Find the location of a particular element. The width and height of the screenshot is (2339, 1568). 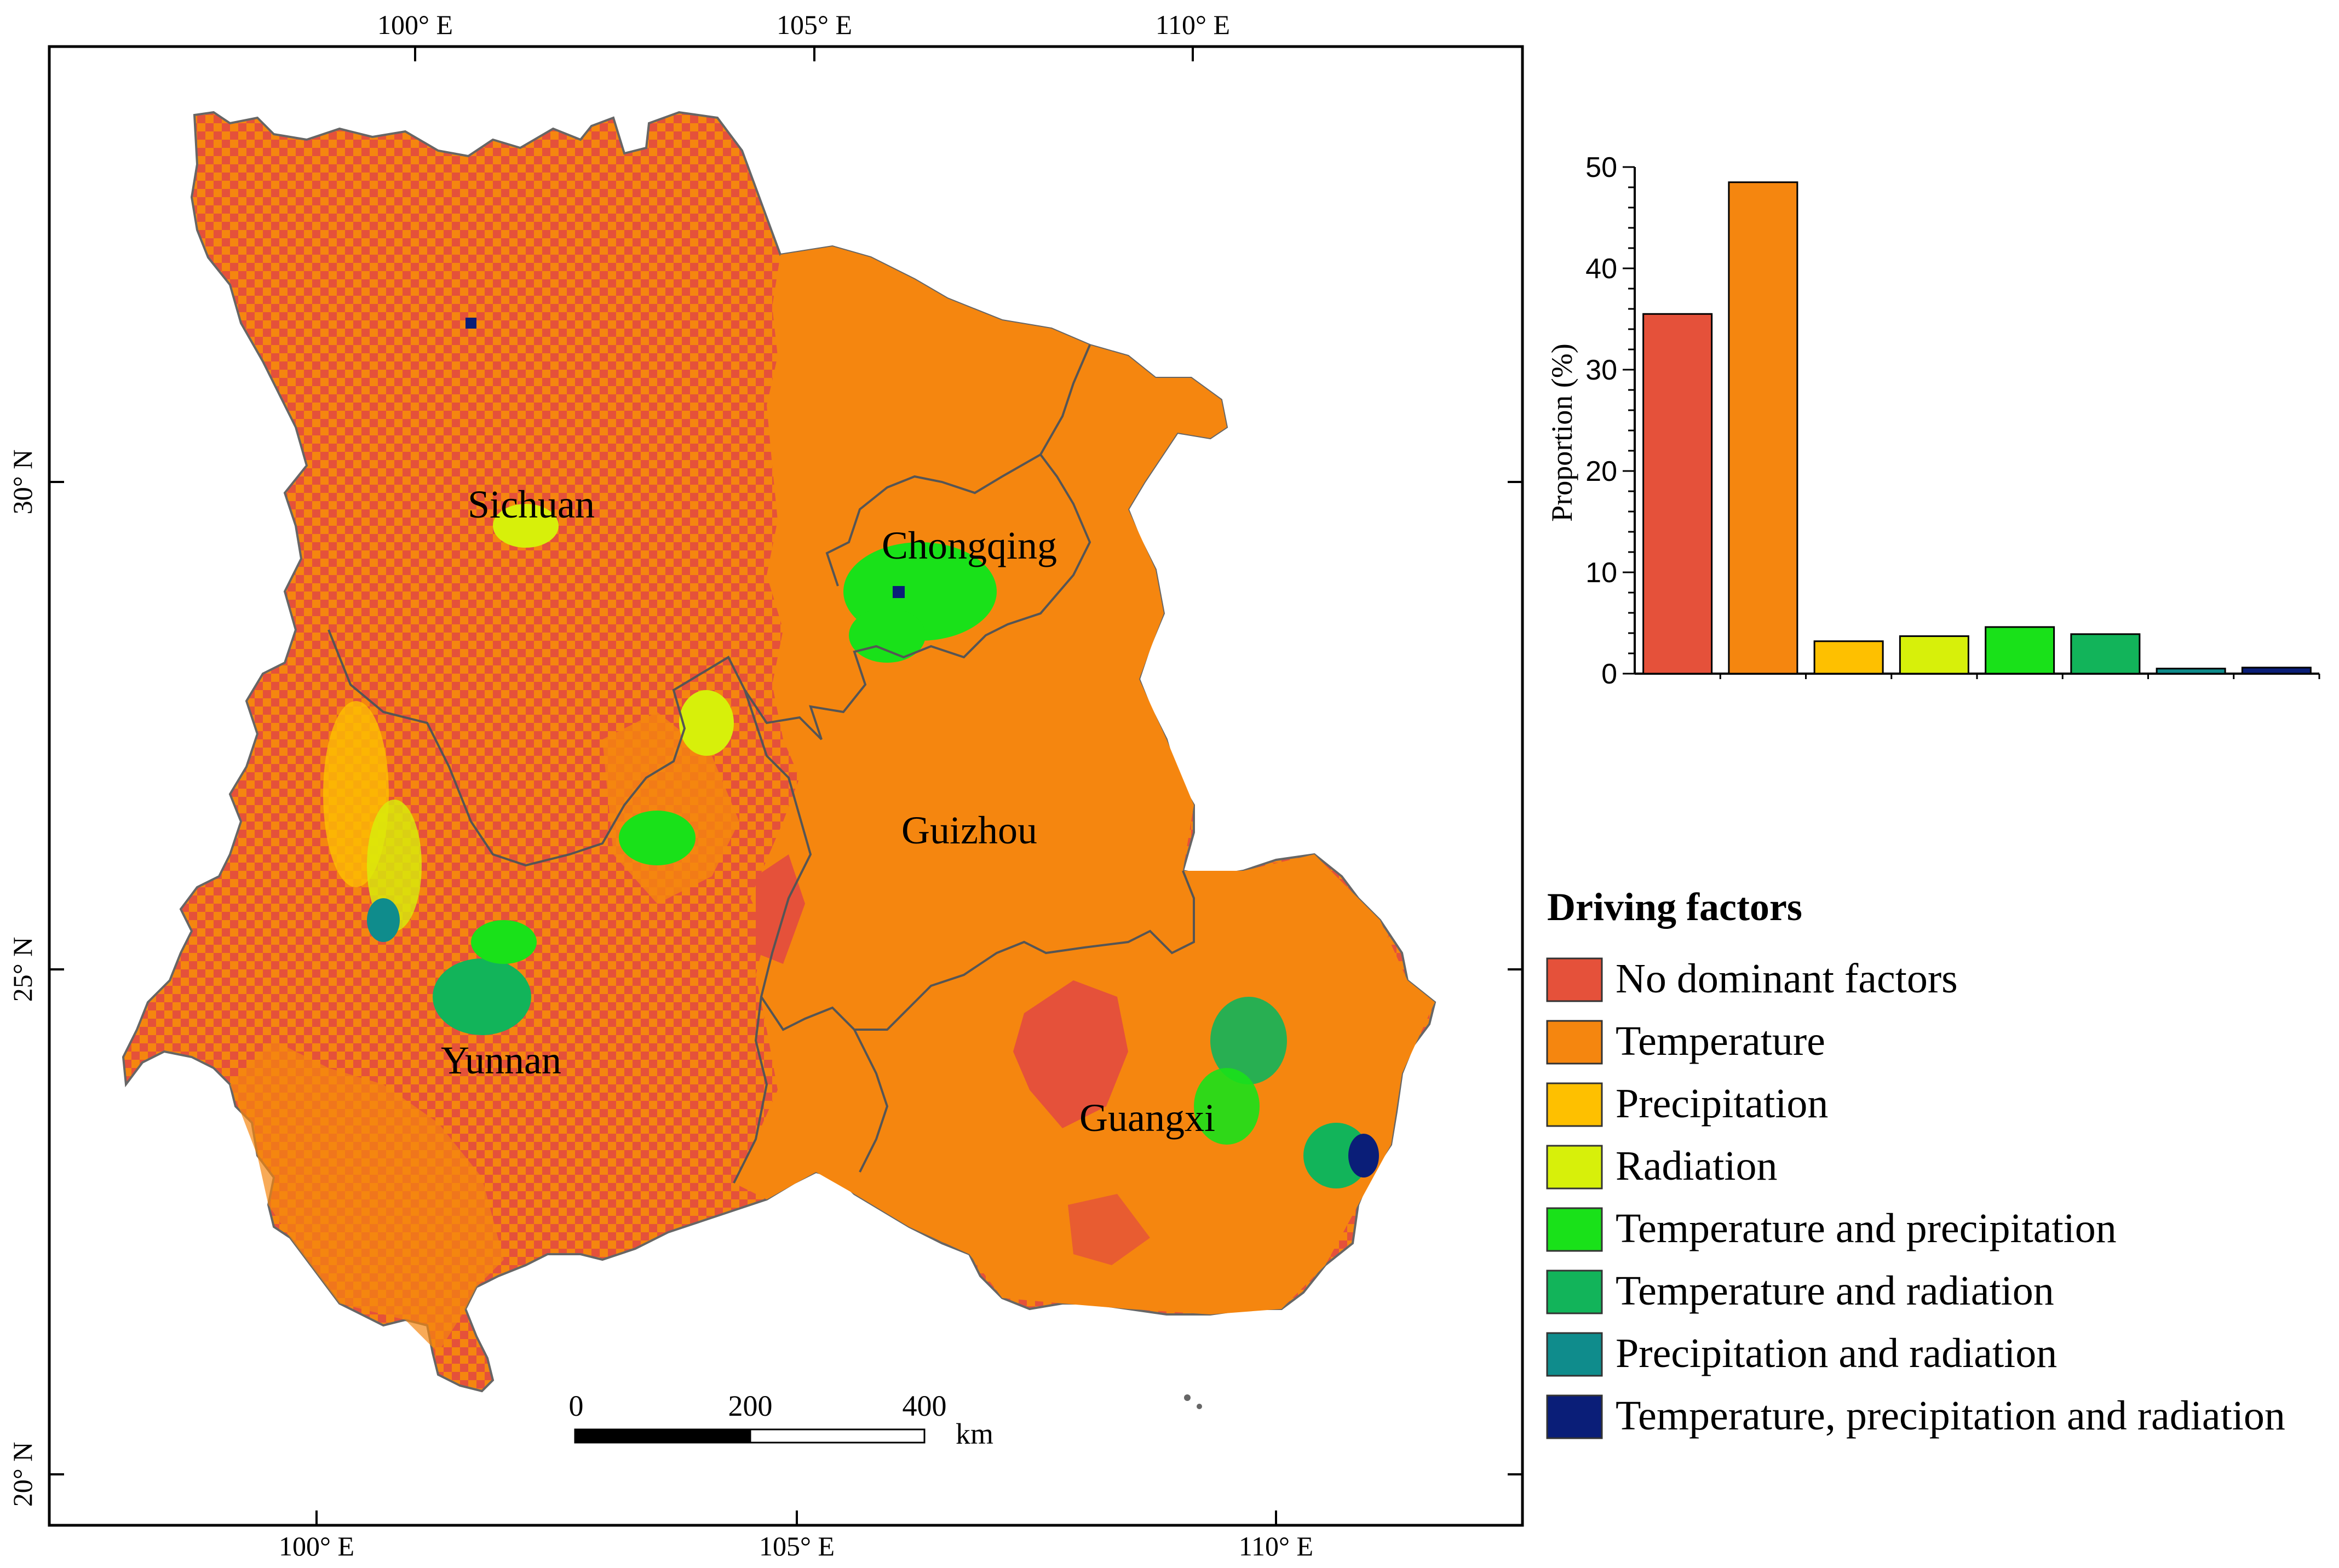

temp-rad-patch-yunnan-b is located at coordinates (504, 942).